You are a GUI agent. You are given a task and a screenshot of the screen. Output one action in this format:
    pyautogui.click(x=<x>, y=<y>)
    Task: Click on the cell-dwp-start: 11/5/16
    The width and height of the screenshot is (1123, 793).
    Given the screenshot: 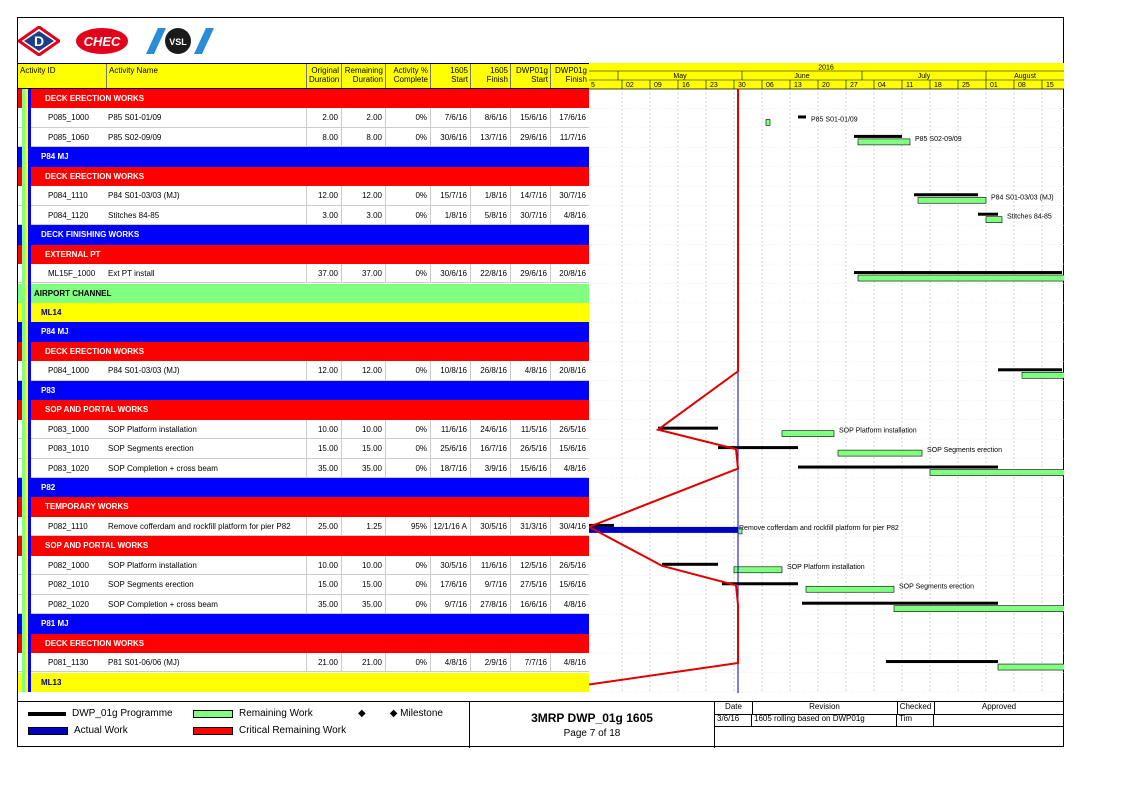 What is the action you would take?
    pyautogui.click(x=530, y=429)
    